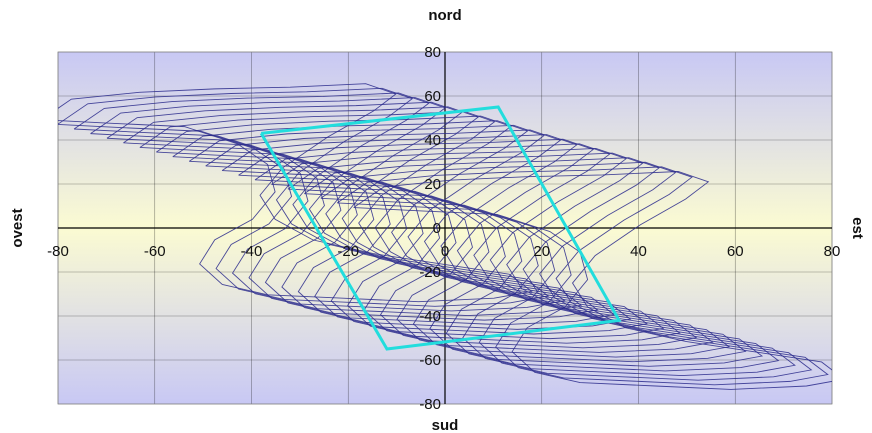 This screenshot has width=872, height=433. What do you see at coordinates (445, 425) in the screenshot?
I see `bottom-label: sud` at bounding box center [445, 425].